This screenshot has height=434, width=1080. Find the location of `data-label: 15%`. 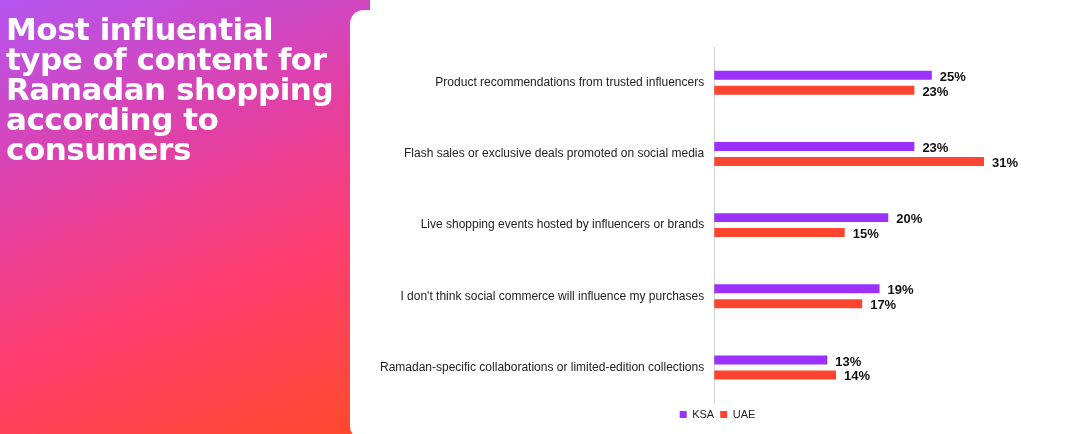

data-label: 15% is located at coordinates (866, 234).